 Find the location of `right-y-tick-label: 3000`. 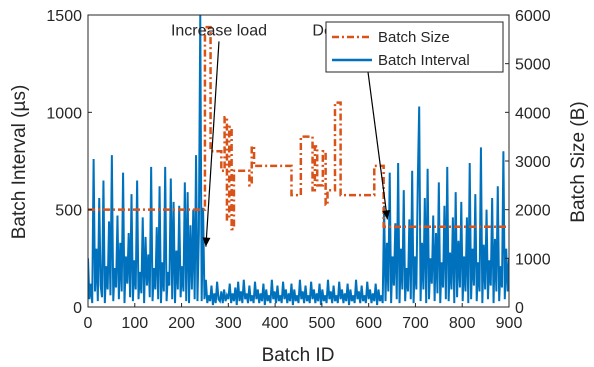

right-y-tick-label: 3000 is located at coordinates (533, 162).